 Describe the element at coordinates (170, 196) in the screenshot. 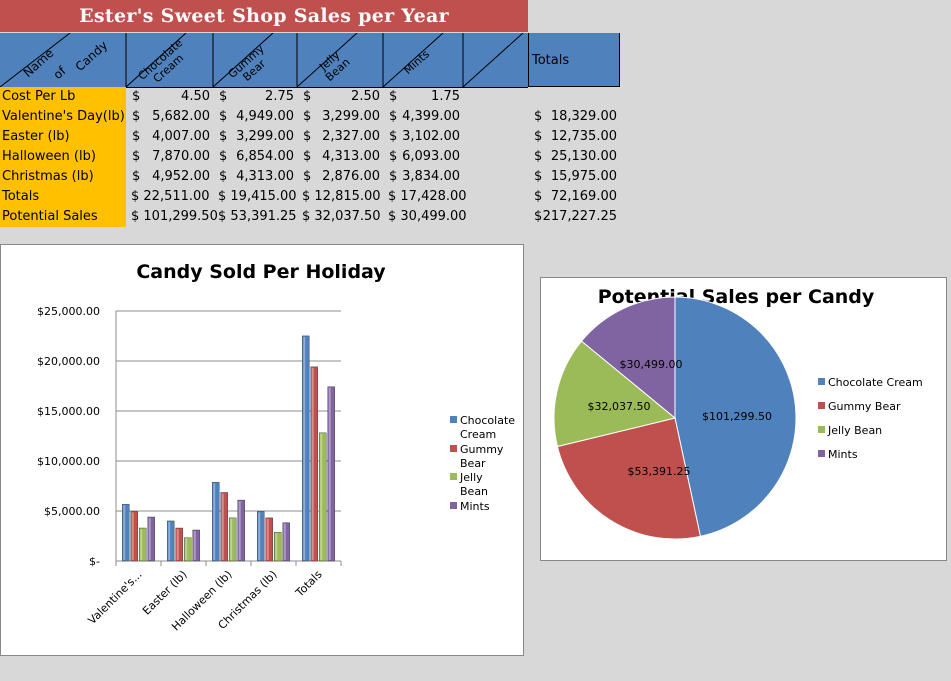

I see `table-cell: $ 22,511.00` at that location.